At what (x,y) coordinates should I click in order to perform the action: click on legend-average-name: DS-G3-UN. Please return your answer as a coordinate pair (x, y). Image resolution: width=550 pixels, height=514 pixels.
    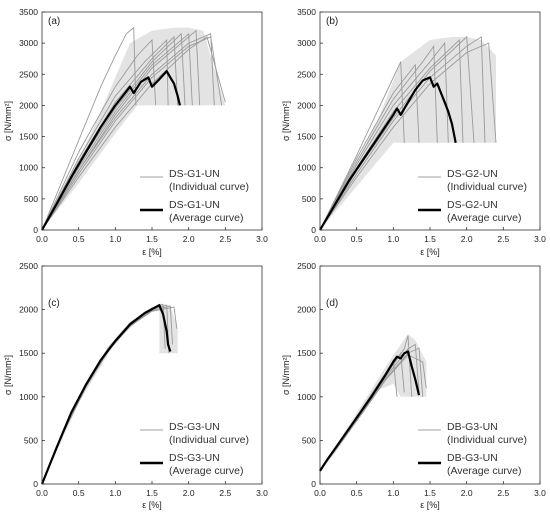
    Looking at the image, I should click on (194, 458).